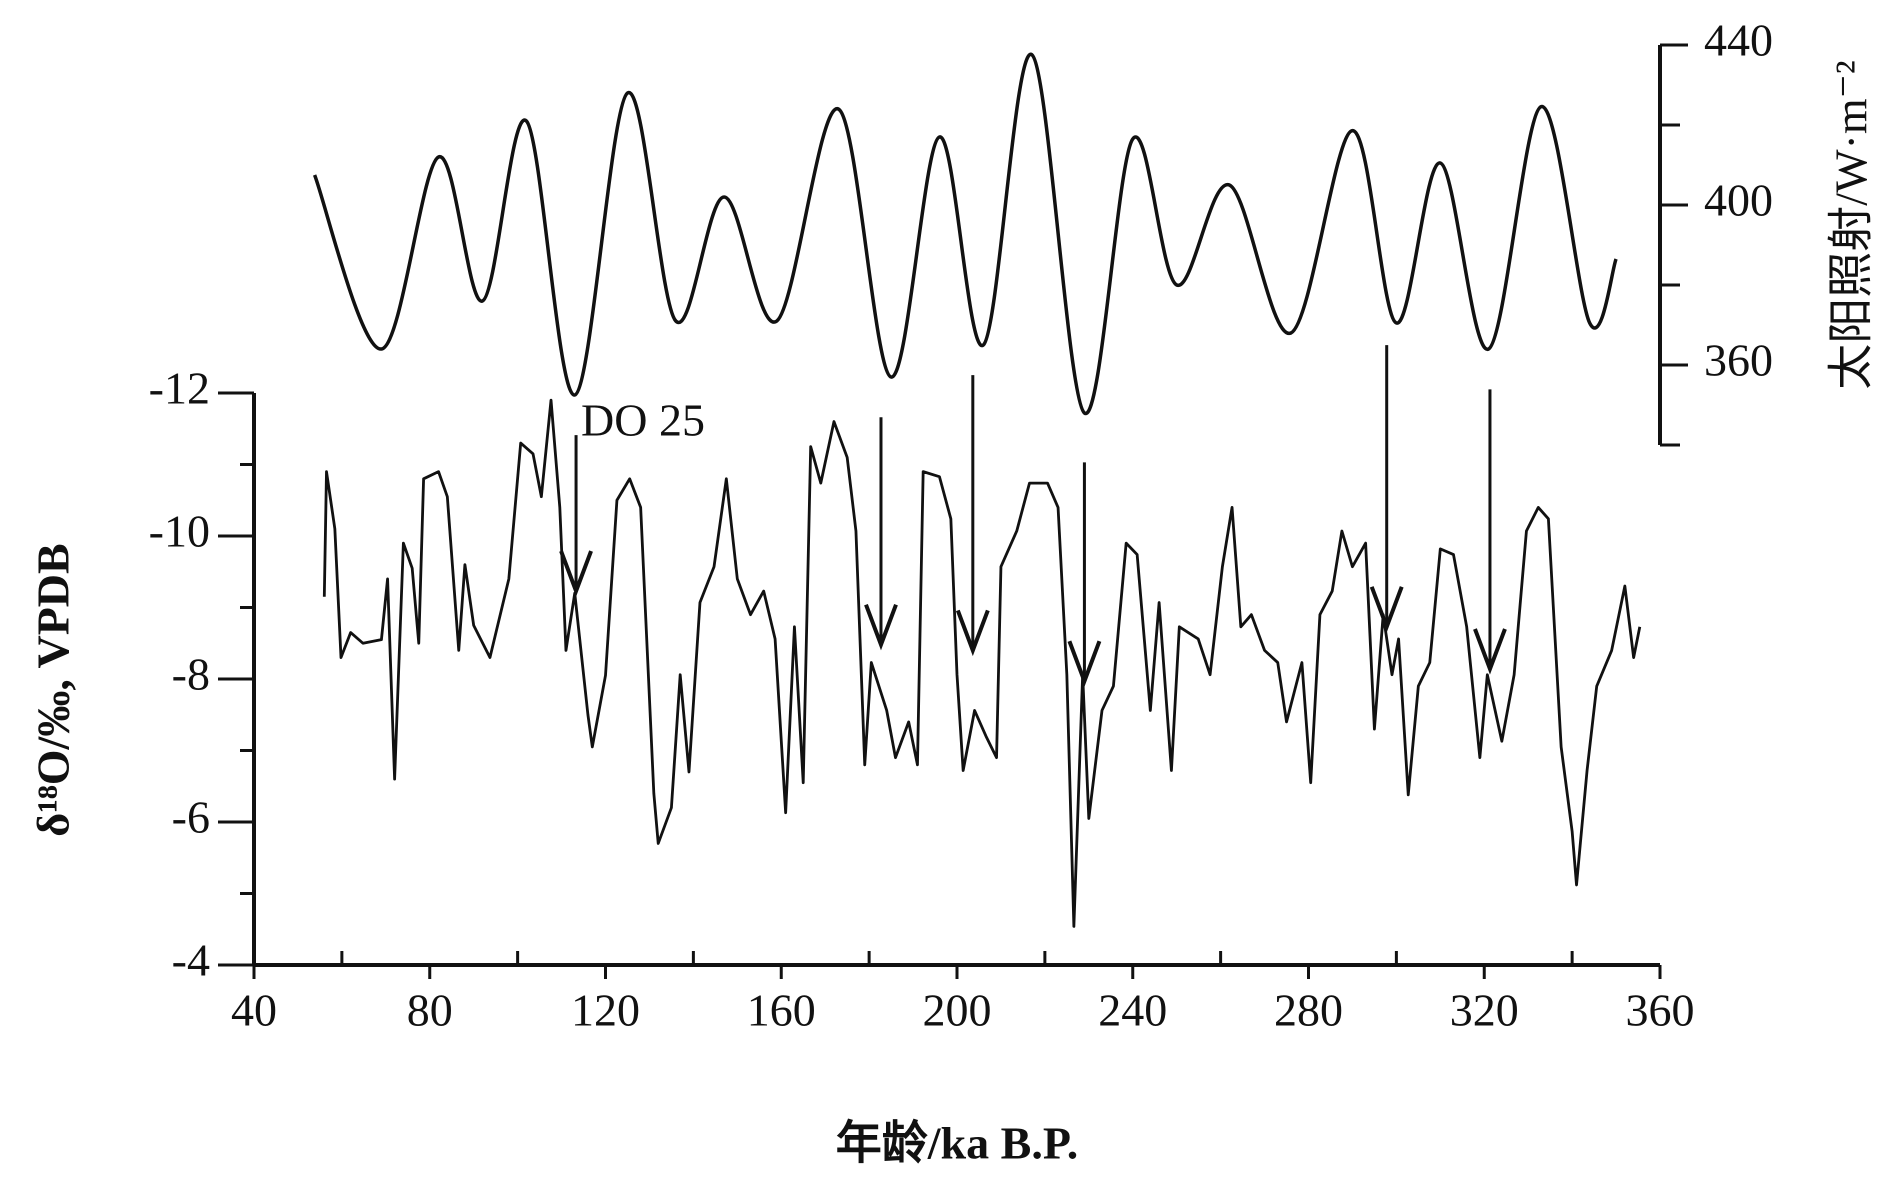 The image size is (1890, 1185). Describe the element at coordinates (179, 531) in the screenshot. I see `y-tick-label: -10` at that location.